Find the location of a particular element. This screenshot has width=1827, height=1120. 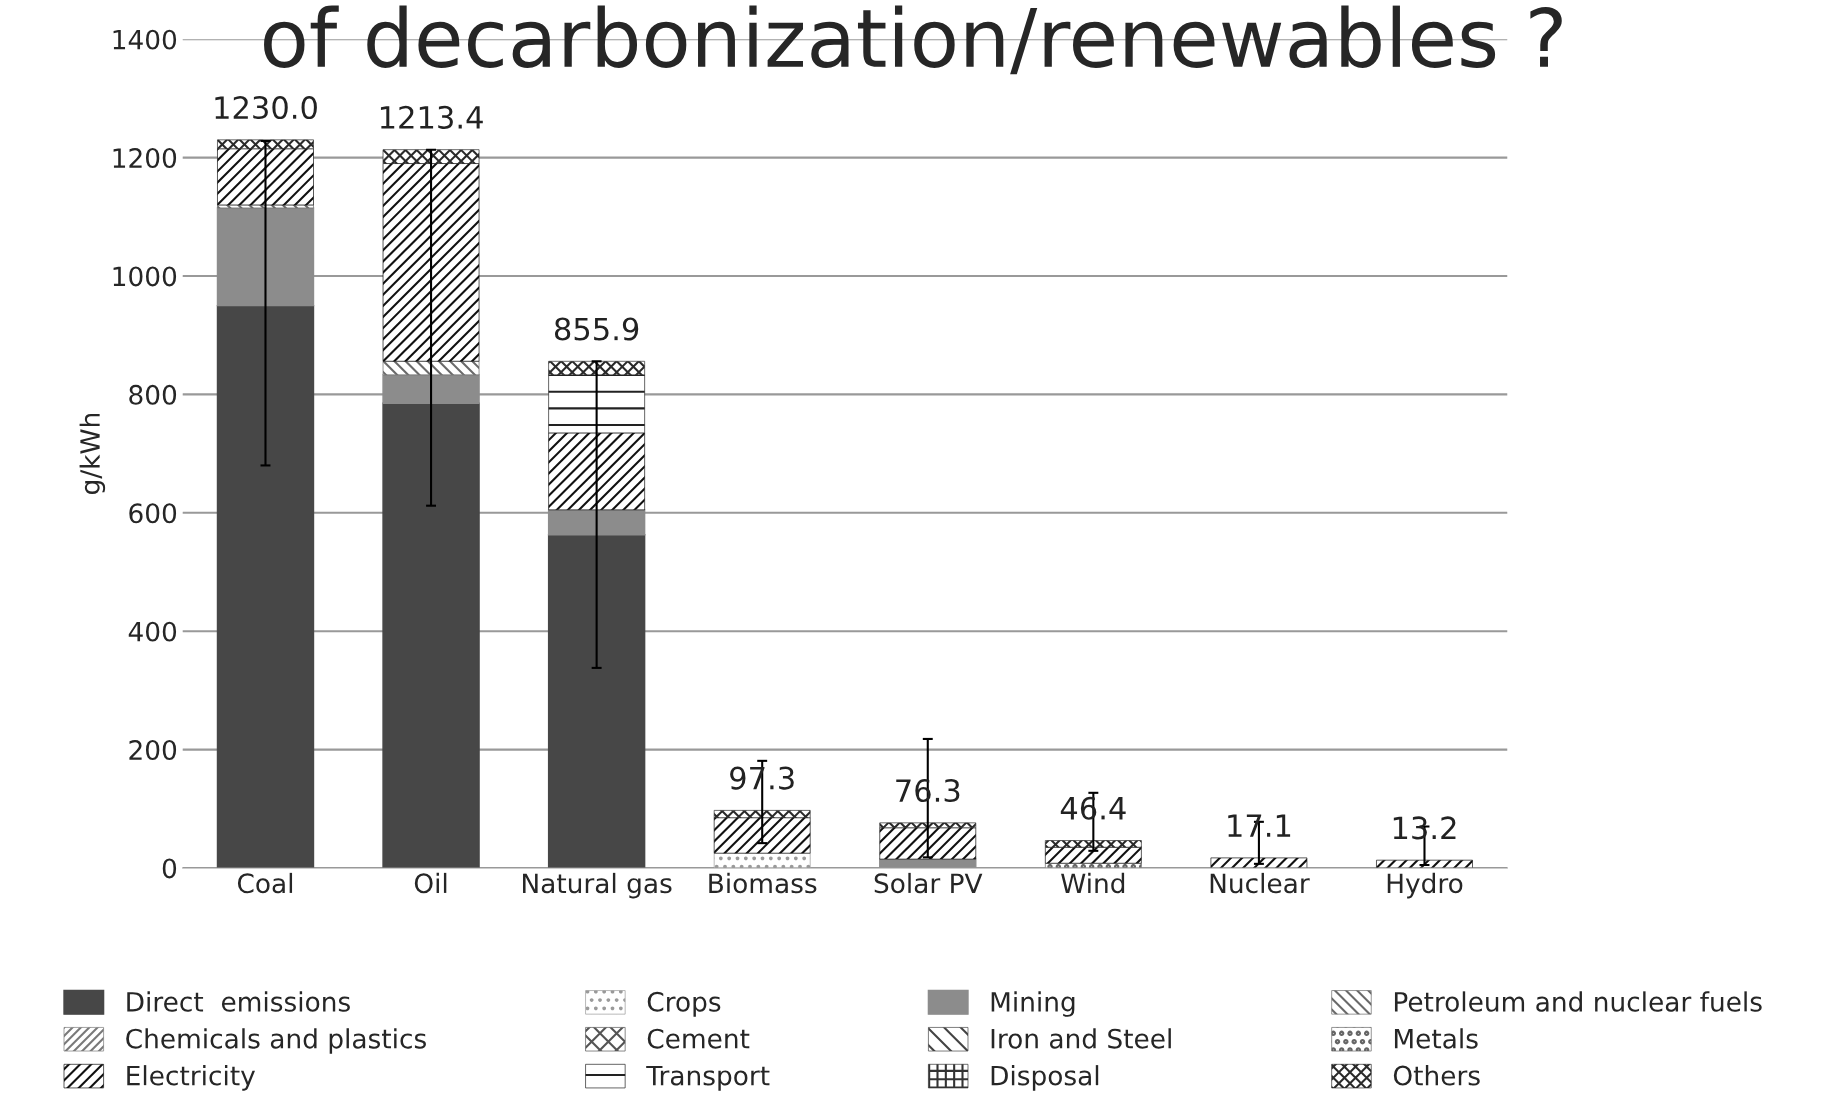

chart-title: of decarbonization/renewables ? is located at coordinates (913, 40).